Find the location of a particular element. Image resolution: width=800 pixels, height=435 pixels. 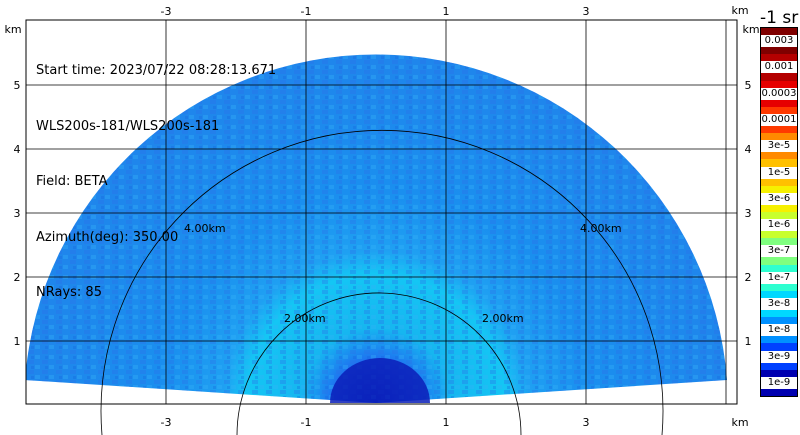

range-ring-2km is located at coordinates (379, 363).